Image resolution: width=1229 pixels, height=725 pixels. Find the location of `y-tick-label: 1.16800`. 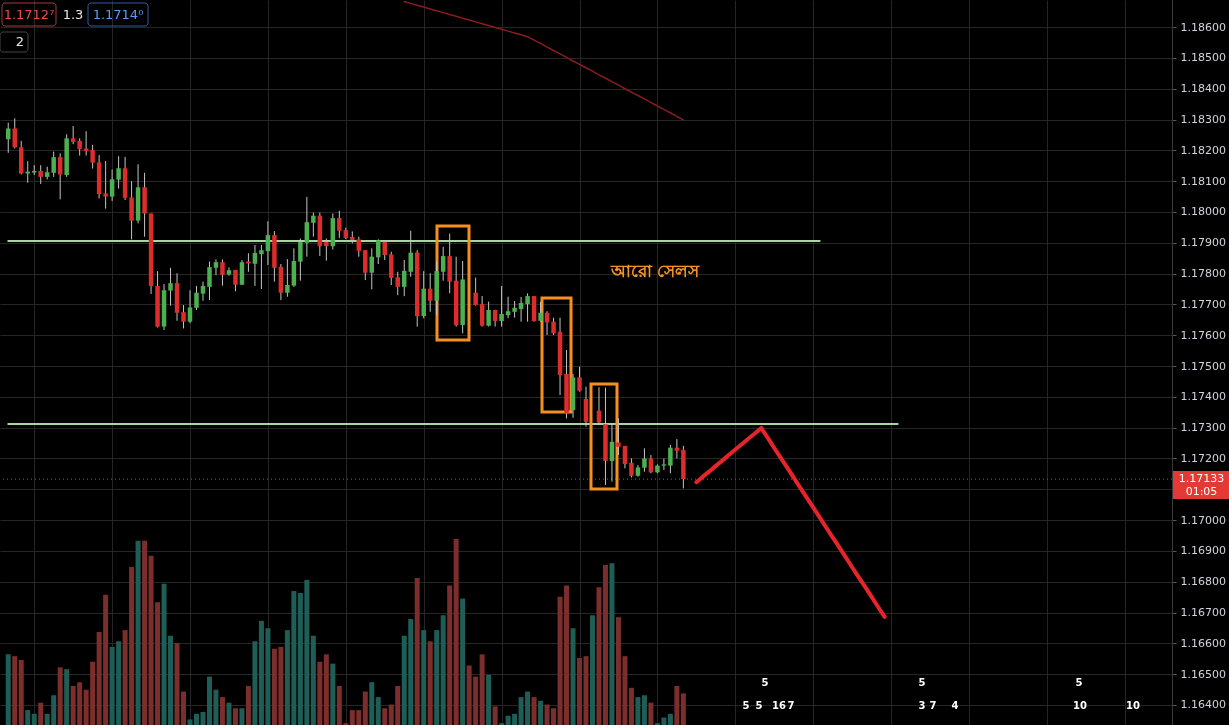

y-tick-label: 1.16800 is located at coordinates (1203, 582).